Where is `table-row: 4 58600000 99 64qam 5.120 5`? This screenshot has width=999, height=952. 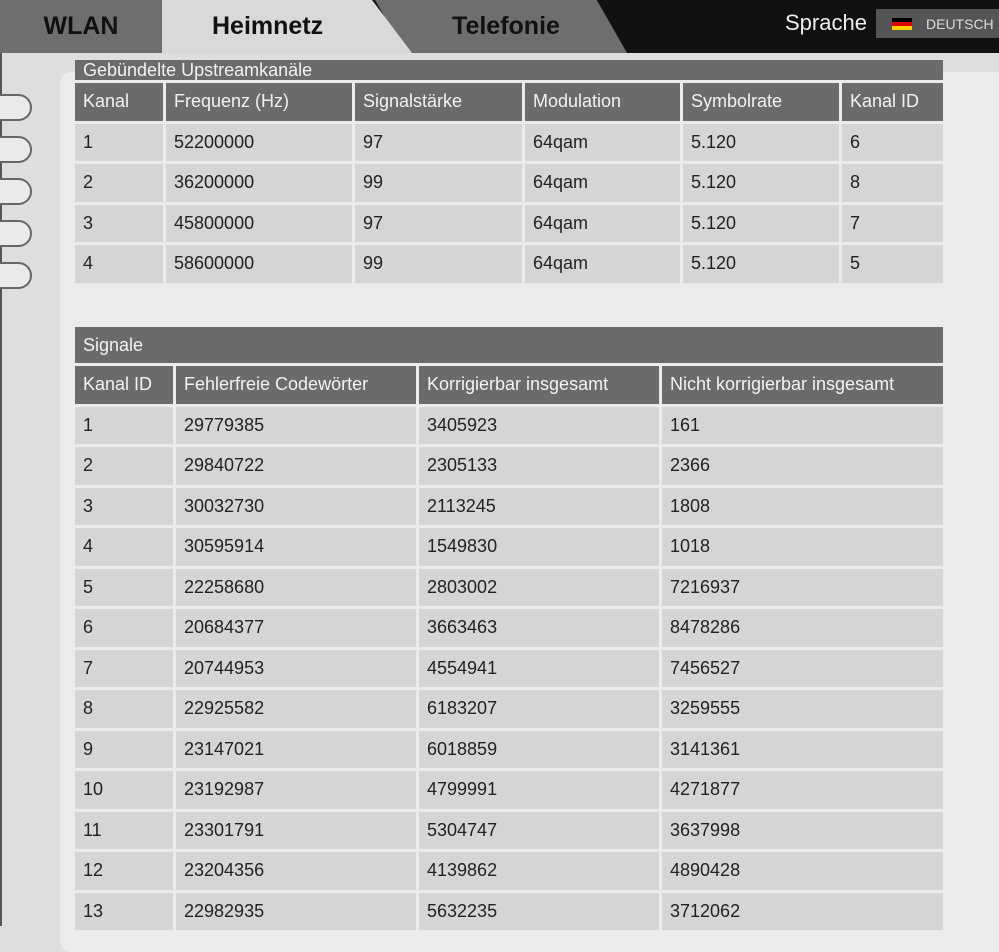
table-row: 4 58600000 99 64qam 5.120 5 is located at coordinates (509, 264).